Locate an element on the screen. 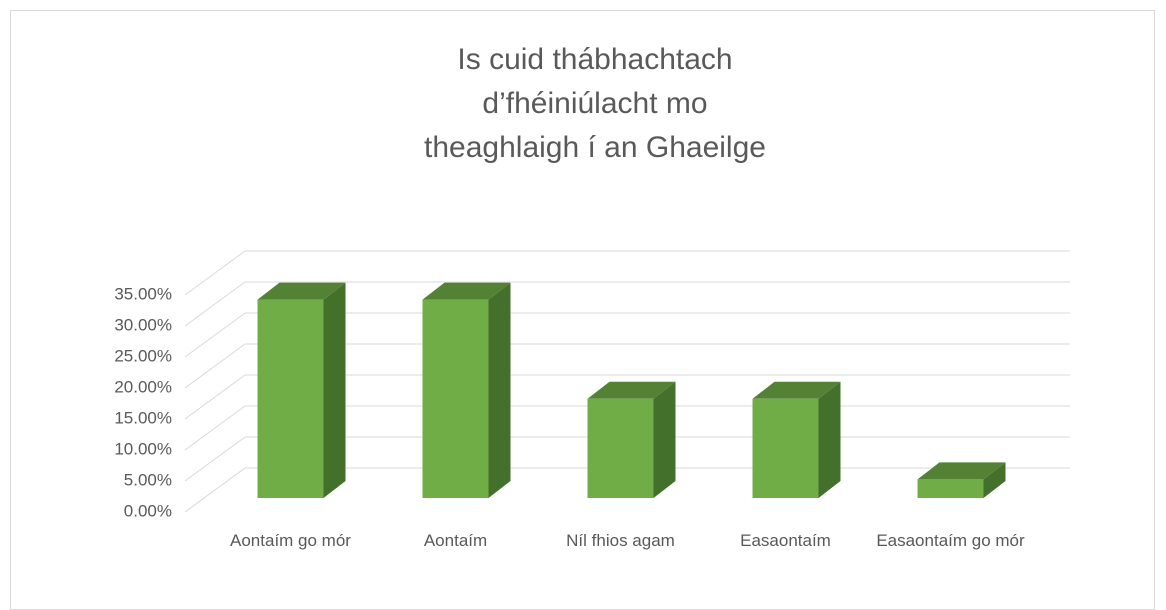 The image size is (1166, 610). x-tick-label: Aontaím go mór is located at coordinates (290, 540).